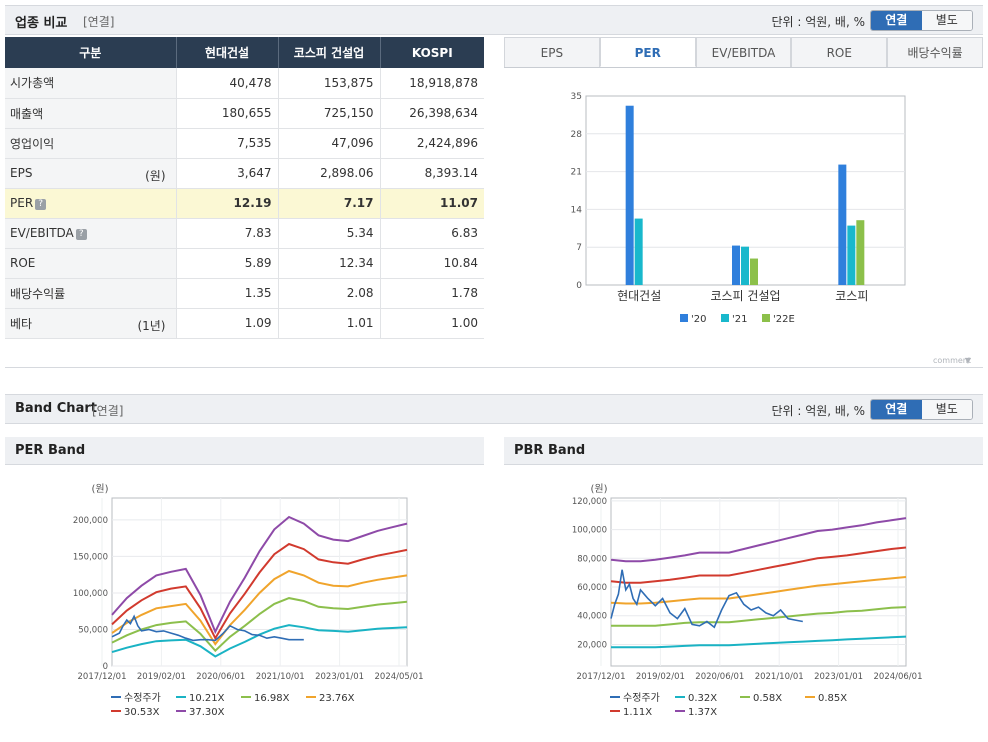  I want to click on tab-per: PER, so click(647, 52).